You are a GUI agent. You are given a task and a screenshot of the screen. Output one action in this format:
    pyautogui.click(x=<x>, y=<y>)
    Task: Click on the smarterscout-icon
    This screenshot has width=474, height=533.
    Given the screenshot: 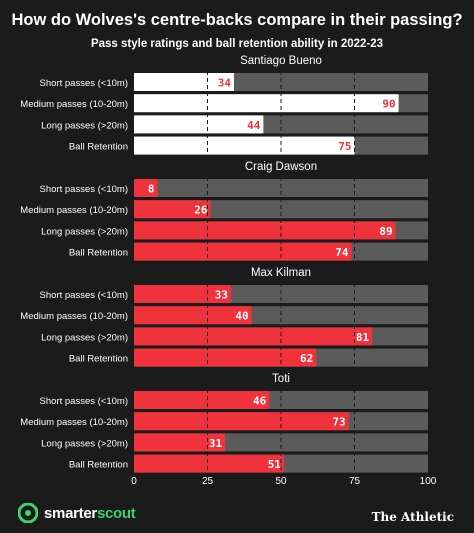 What is the action you would take?
    pyautogui.click(x=28, y=513)
    